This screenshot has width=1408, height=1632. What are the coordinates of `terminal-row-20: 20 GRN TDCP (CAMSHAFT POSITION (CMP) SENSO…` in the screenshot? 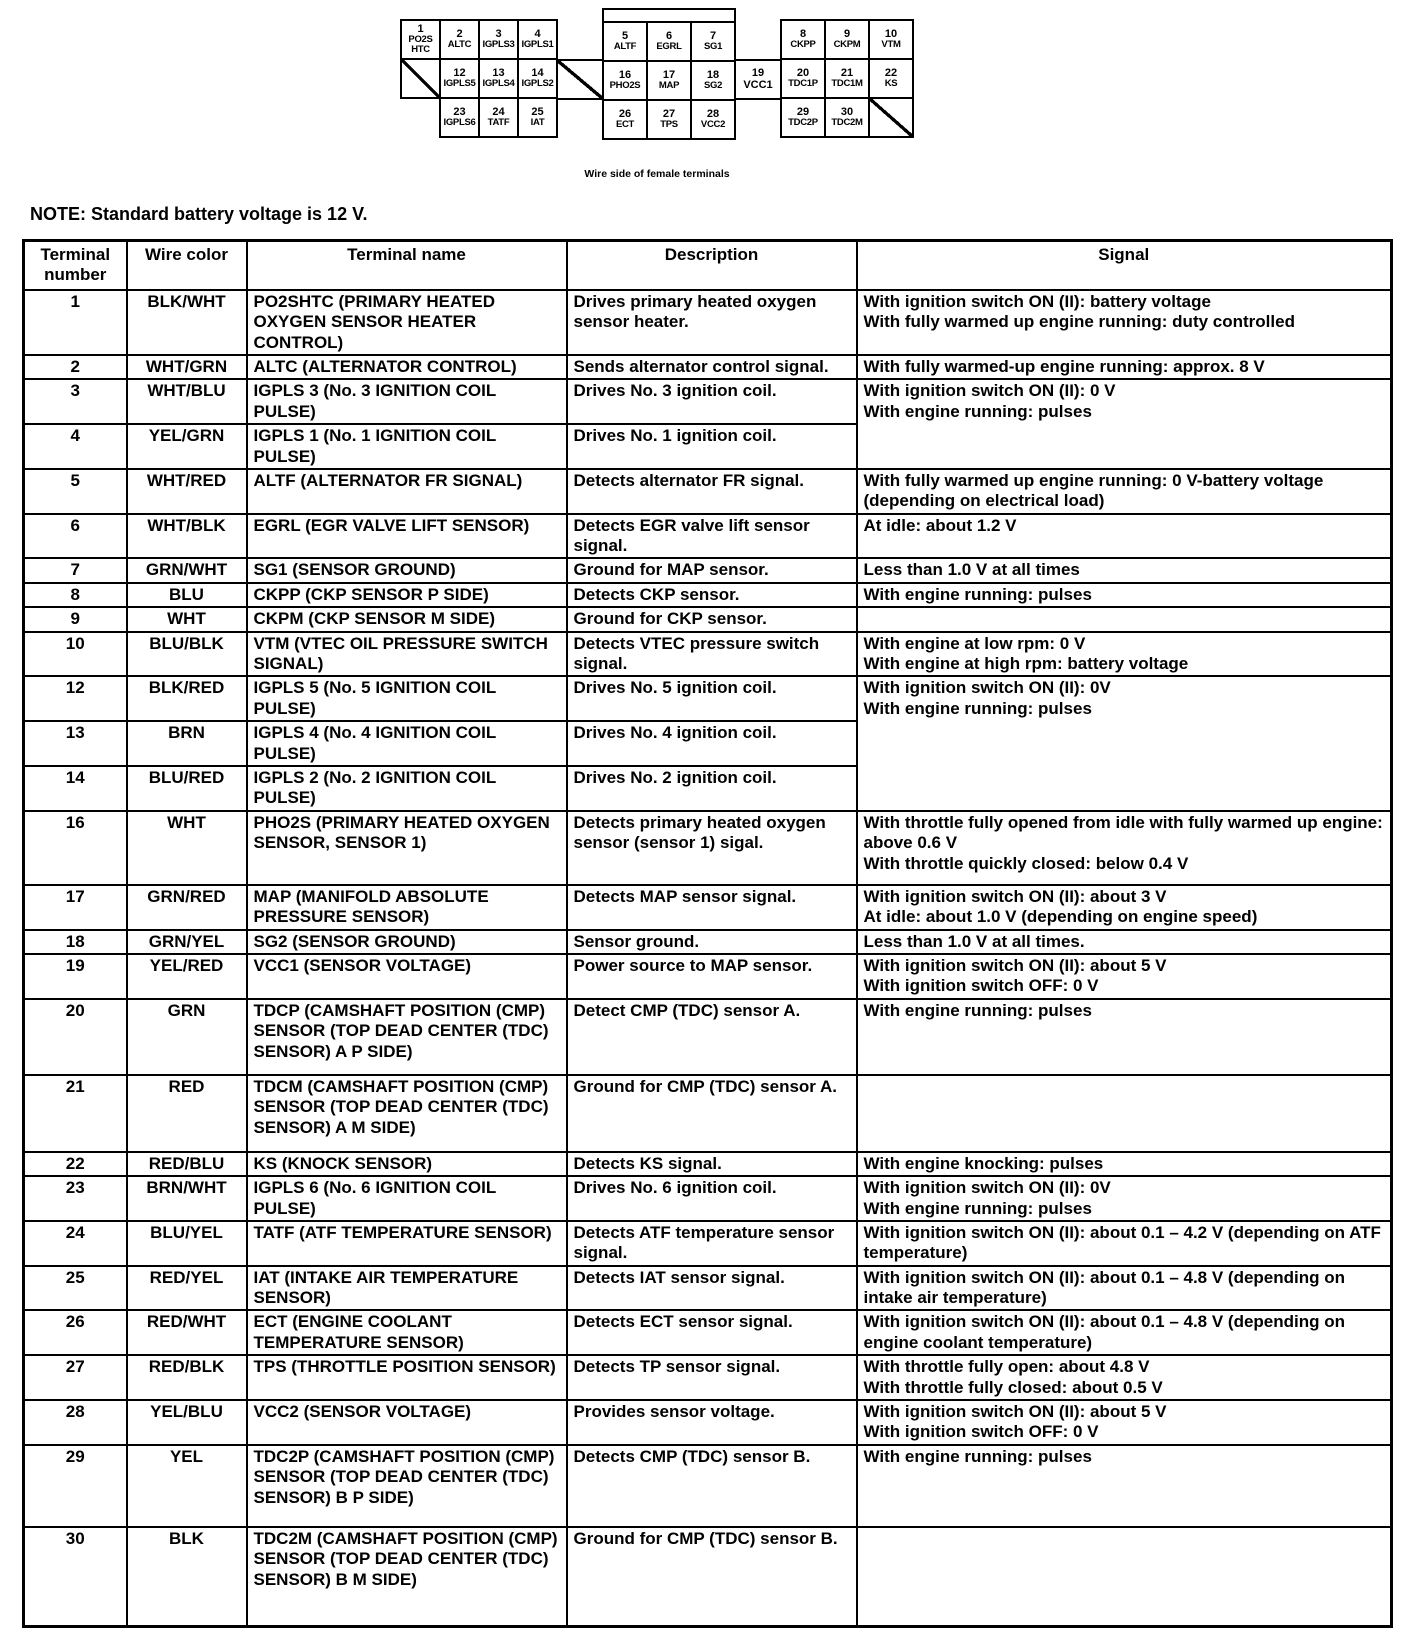 It's located at (707, 1036).